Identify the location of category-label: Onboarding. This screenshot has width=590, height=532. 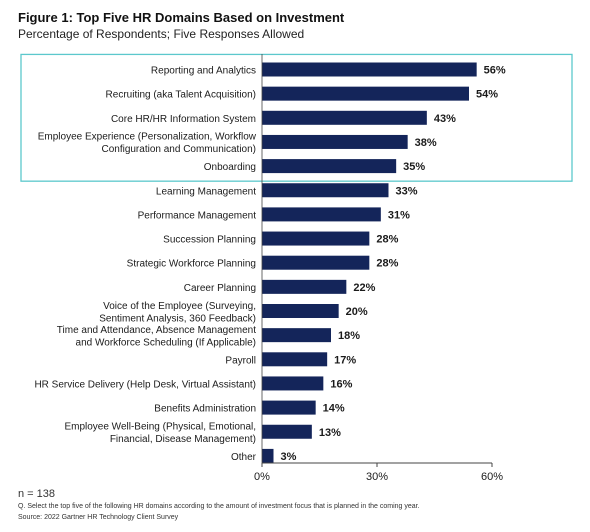
(230, 167).